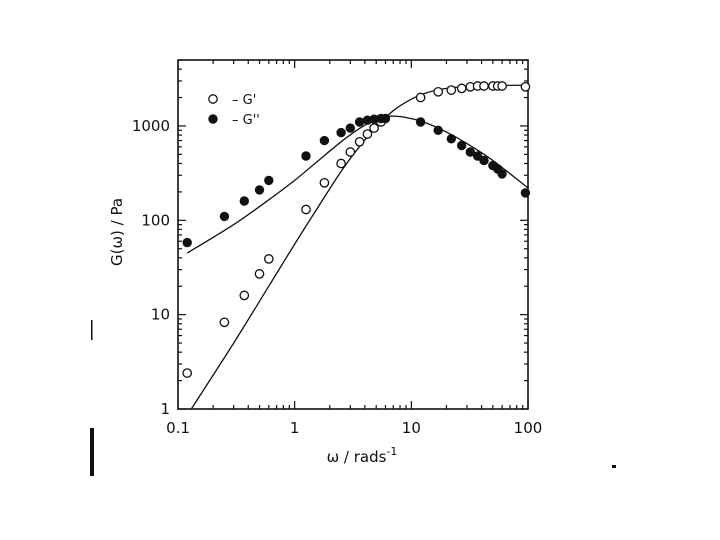 Image resolution: width=720 pixels, height=540 pixels. Describe the element at coordinates (155, 220) in the screenshot. I see `y-tick-label: 100` at that location.